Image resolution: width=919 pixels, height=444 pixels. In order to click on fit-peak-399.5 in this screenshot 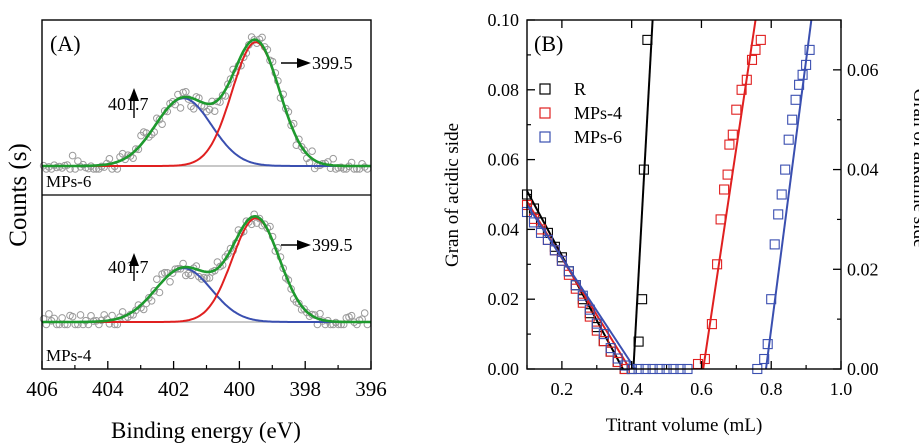, I will do `click(206, 270)`.